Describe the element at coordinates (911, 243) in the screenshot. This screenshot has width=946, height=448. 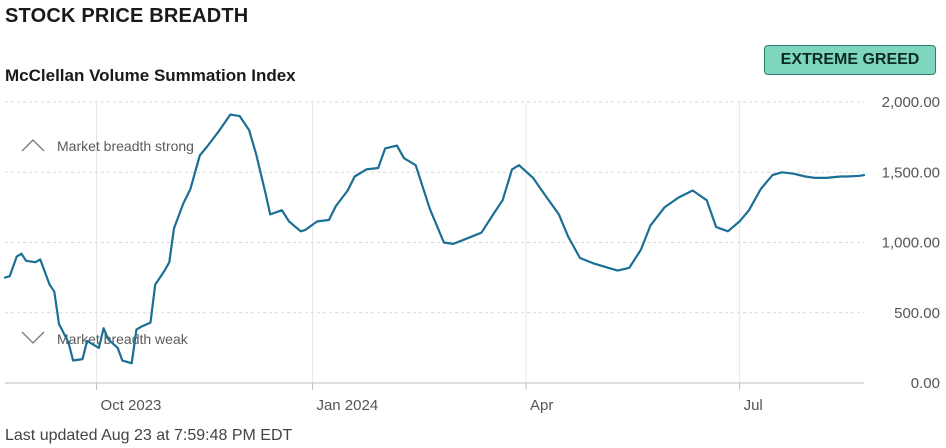
I see `y-tick-label: 1,000.00` at that location.